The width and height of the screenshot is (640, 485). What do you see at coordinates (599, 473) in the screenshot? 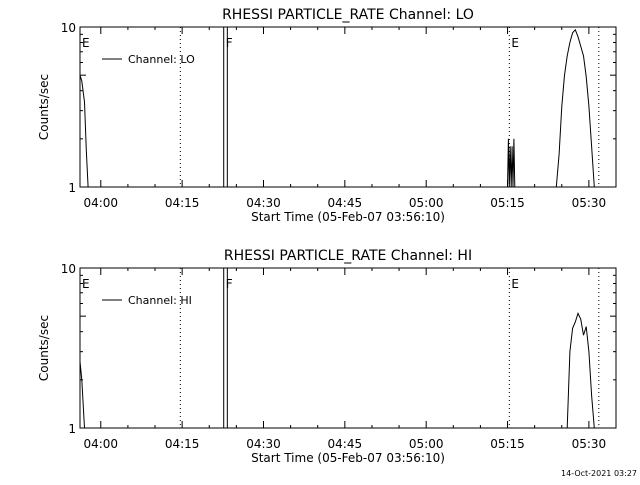
I see `footer-timestamp: 14-Oct-2021 03:27` at bounding box center [599, 473].